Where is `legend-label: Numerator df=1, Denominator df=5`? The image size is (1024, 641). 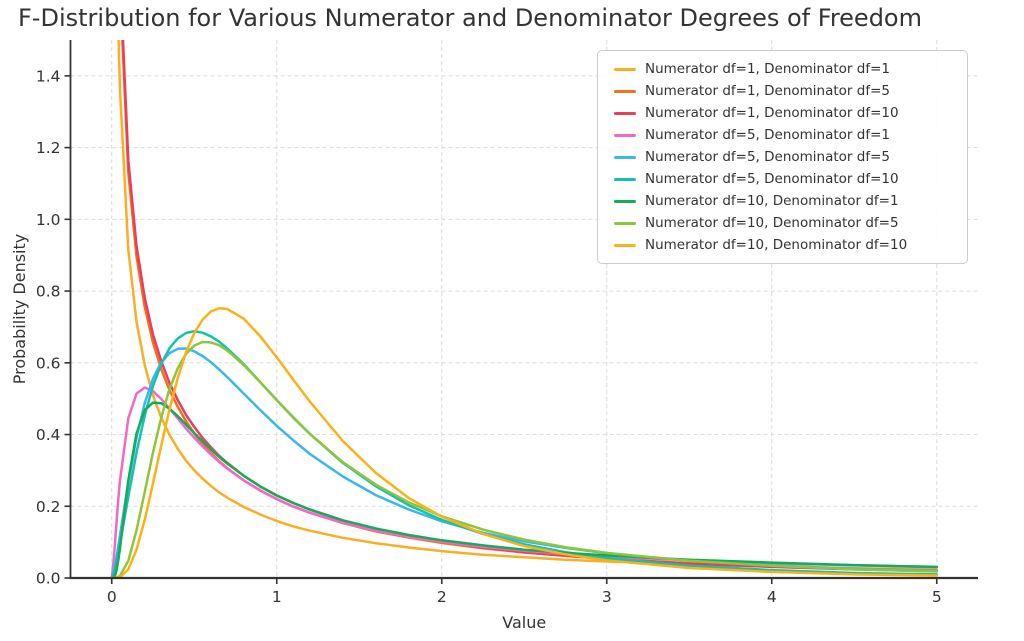 legend-label: Numerator df=1, Denominator df=5 is located at coordinates (767, 91).